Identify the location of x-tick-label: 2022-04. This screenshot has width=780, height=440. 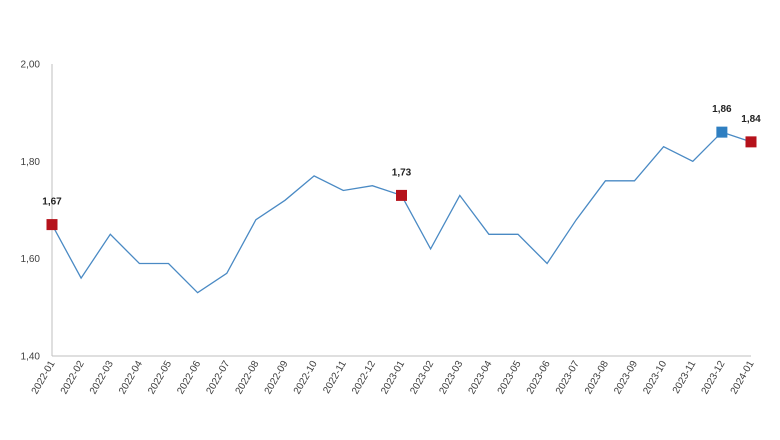
(131, 378).